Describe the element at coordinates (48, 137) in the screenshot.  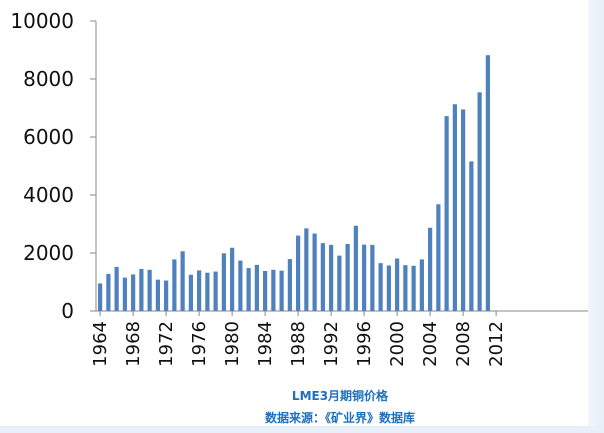
I see `y-tick-label: 6000` at that location.